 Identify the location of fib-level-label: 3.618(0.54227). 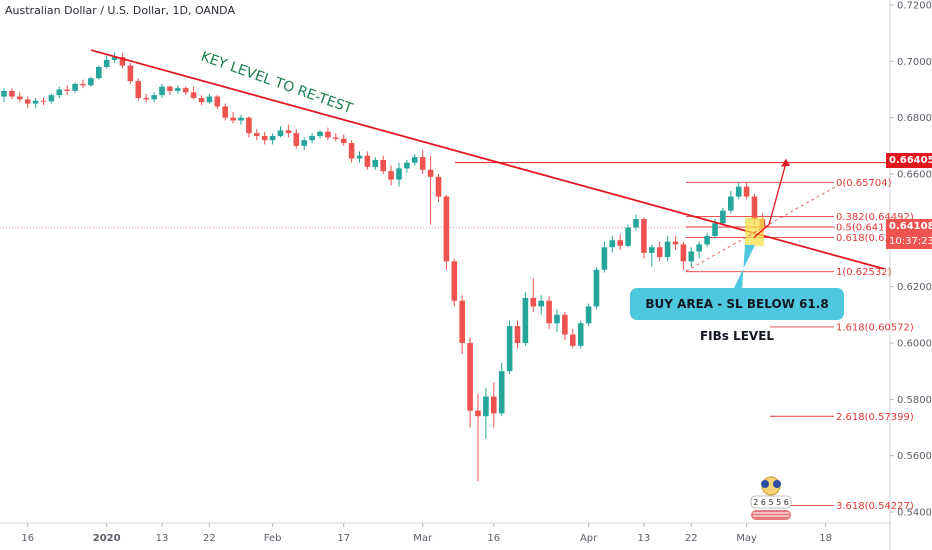
(875, 506).